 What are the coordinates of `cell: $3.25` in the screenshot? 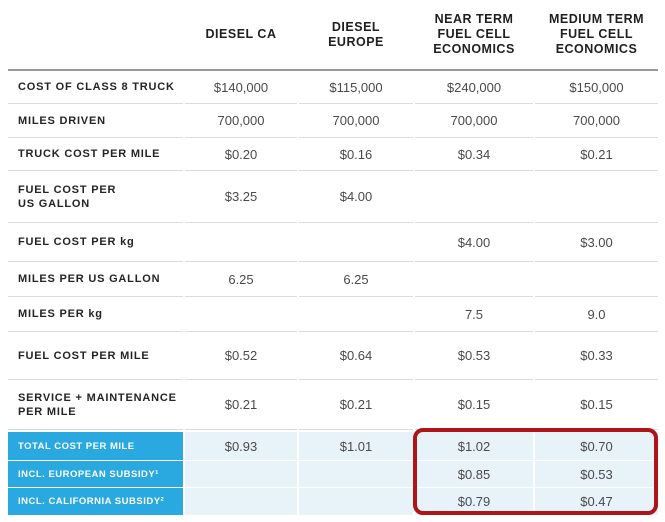 It's located at (241, 197).